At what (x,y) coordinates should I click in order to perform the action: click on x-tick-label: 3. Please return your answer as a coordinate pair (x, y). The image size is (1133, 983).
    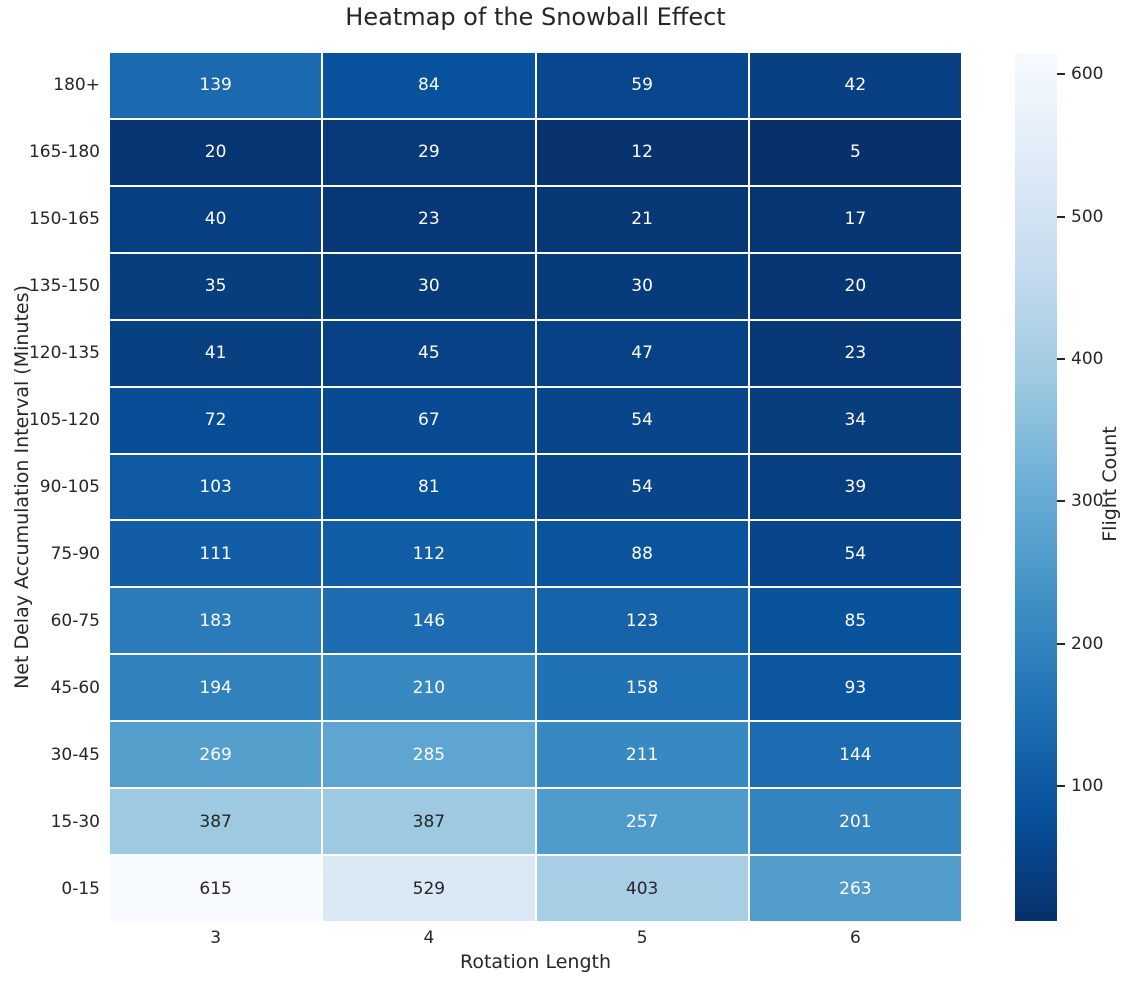
    Looking at the image, I should click on (216, 937).